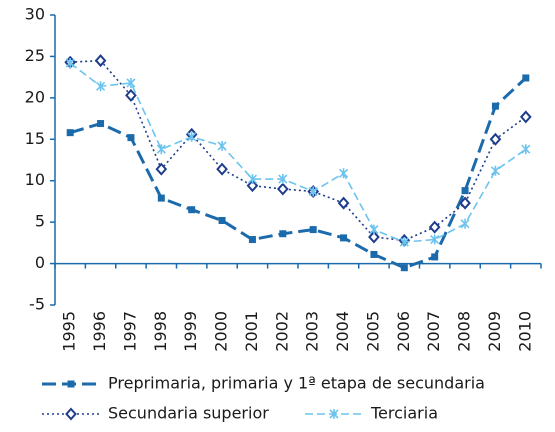  What do you see at coordinates (160, 331) in the screenshot?
I see `x-tick-label: 1998` at bounding box center [160, 331].